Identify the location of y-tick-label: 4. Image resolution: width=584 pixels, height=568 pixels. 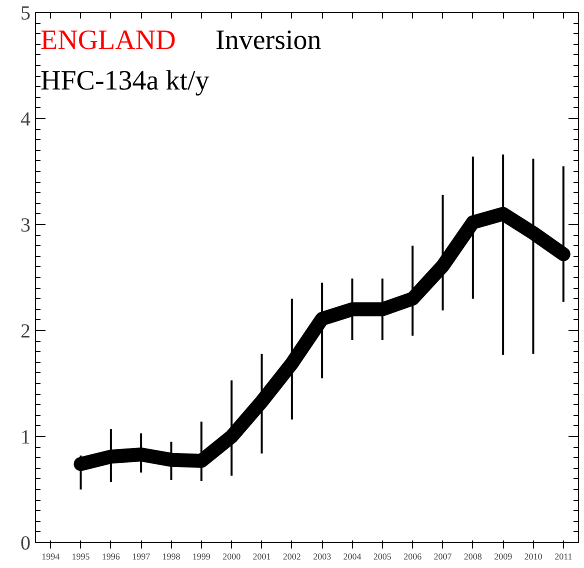
(25, 119).